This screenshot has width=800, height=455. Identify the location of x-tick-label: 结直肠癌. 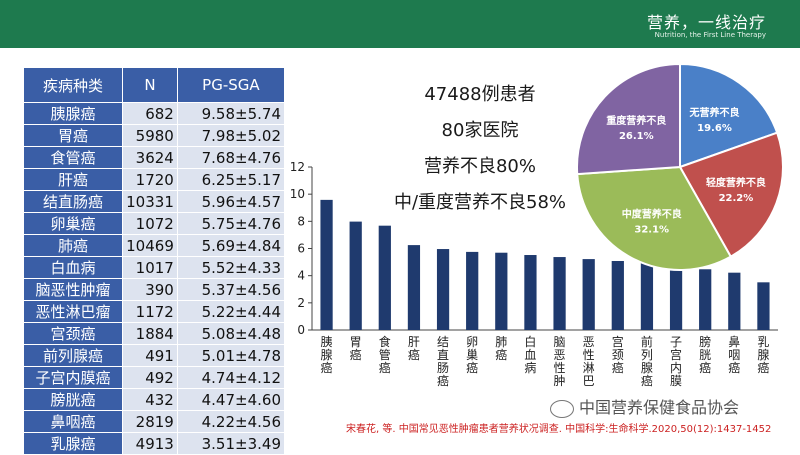
(443, 361).